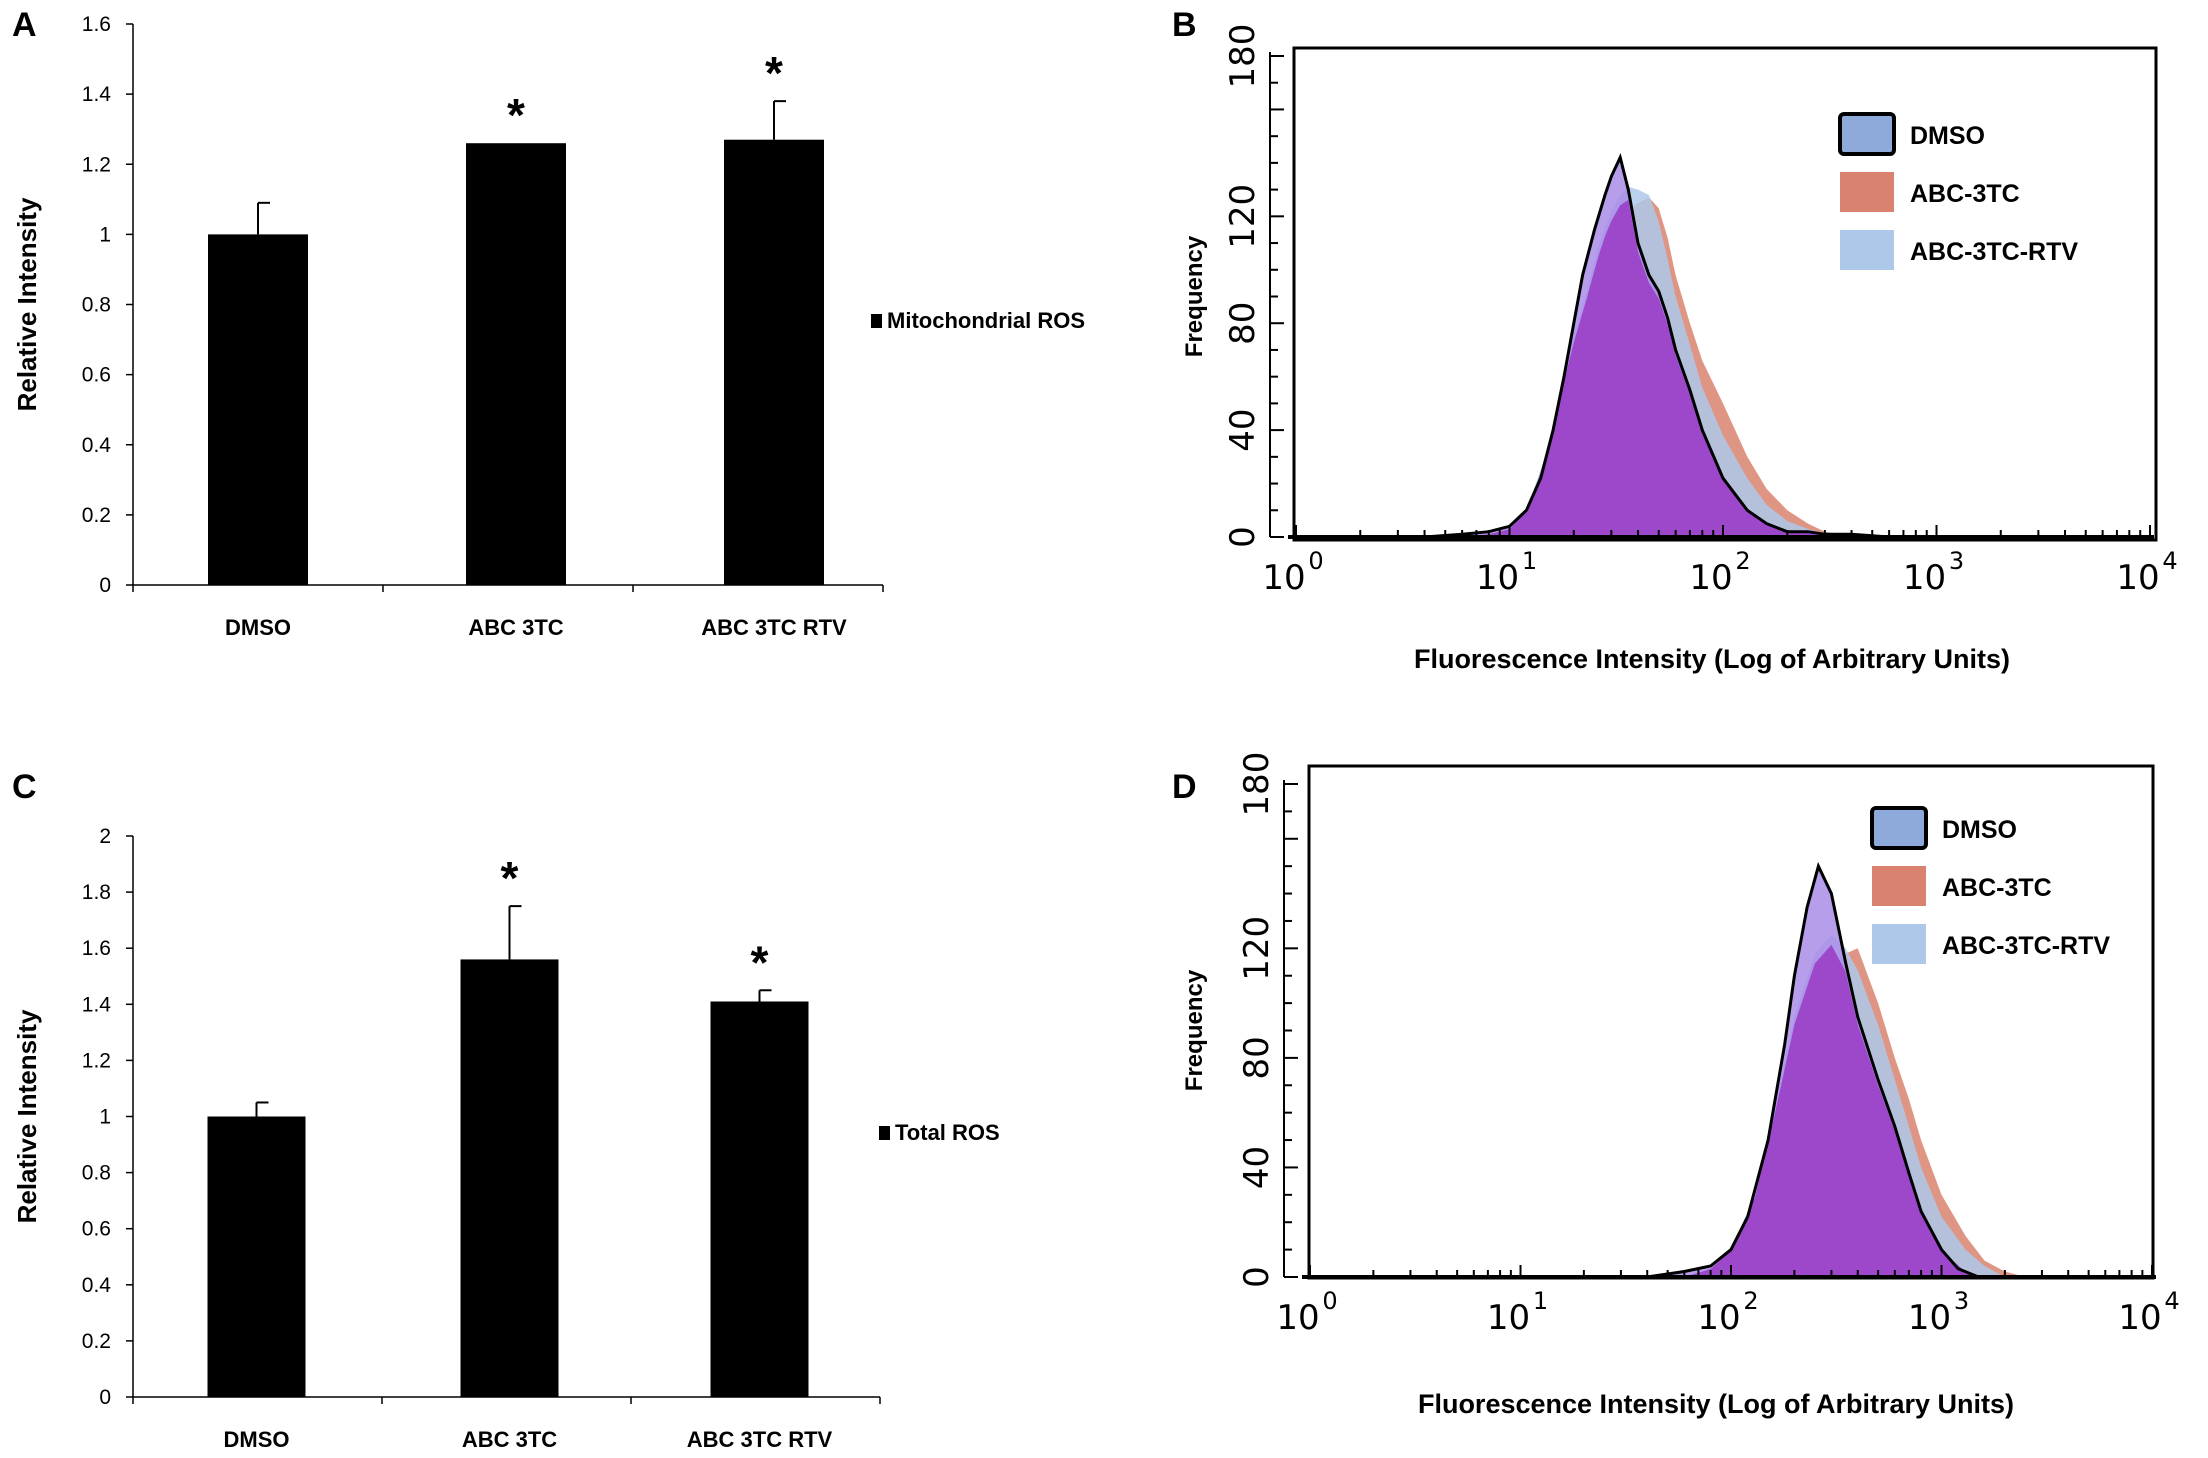 This screenshot has height=1458, width=2208. Describe the element at coordinates (24, 25) in the screenshot. I see `panel-label-a: A` at that location.